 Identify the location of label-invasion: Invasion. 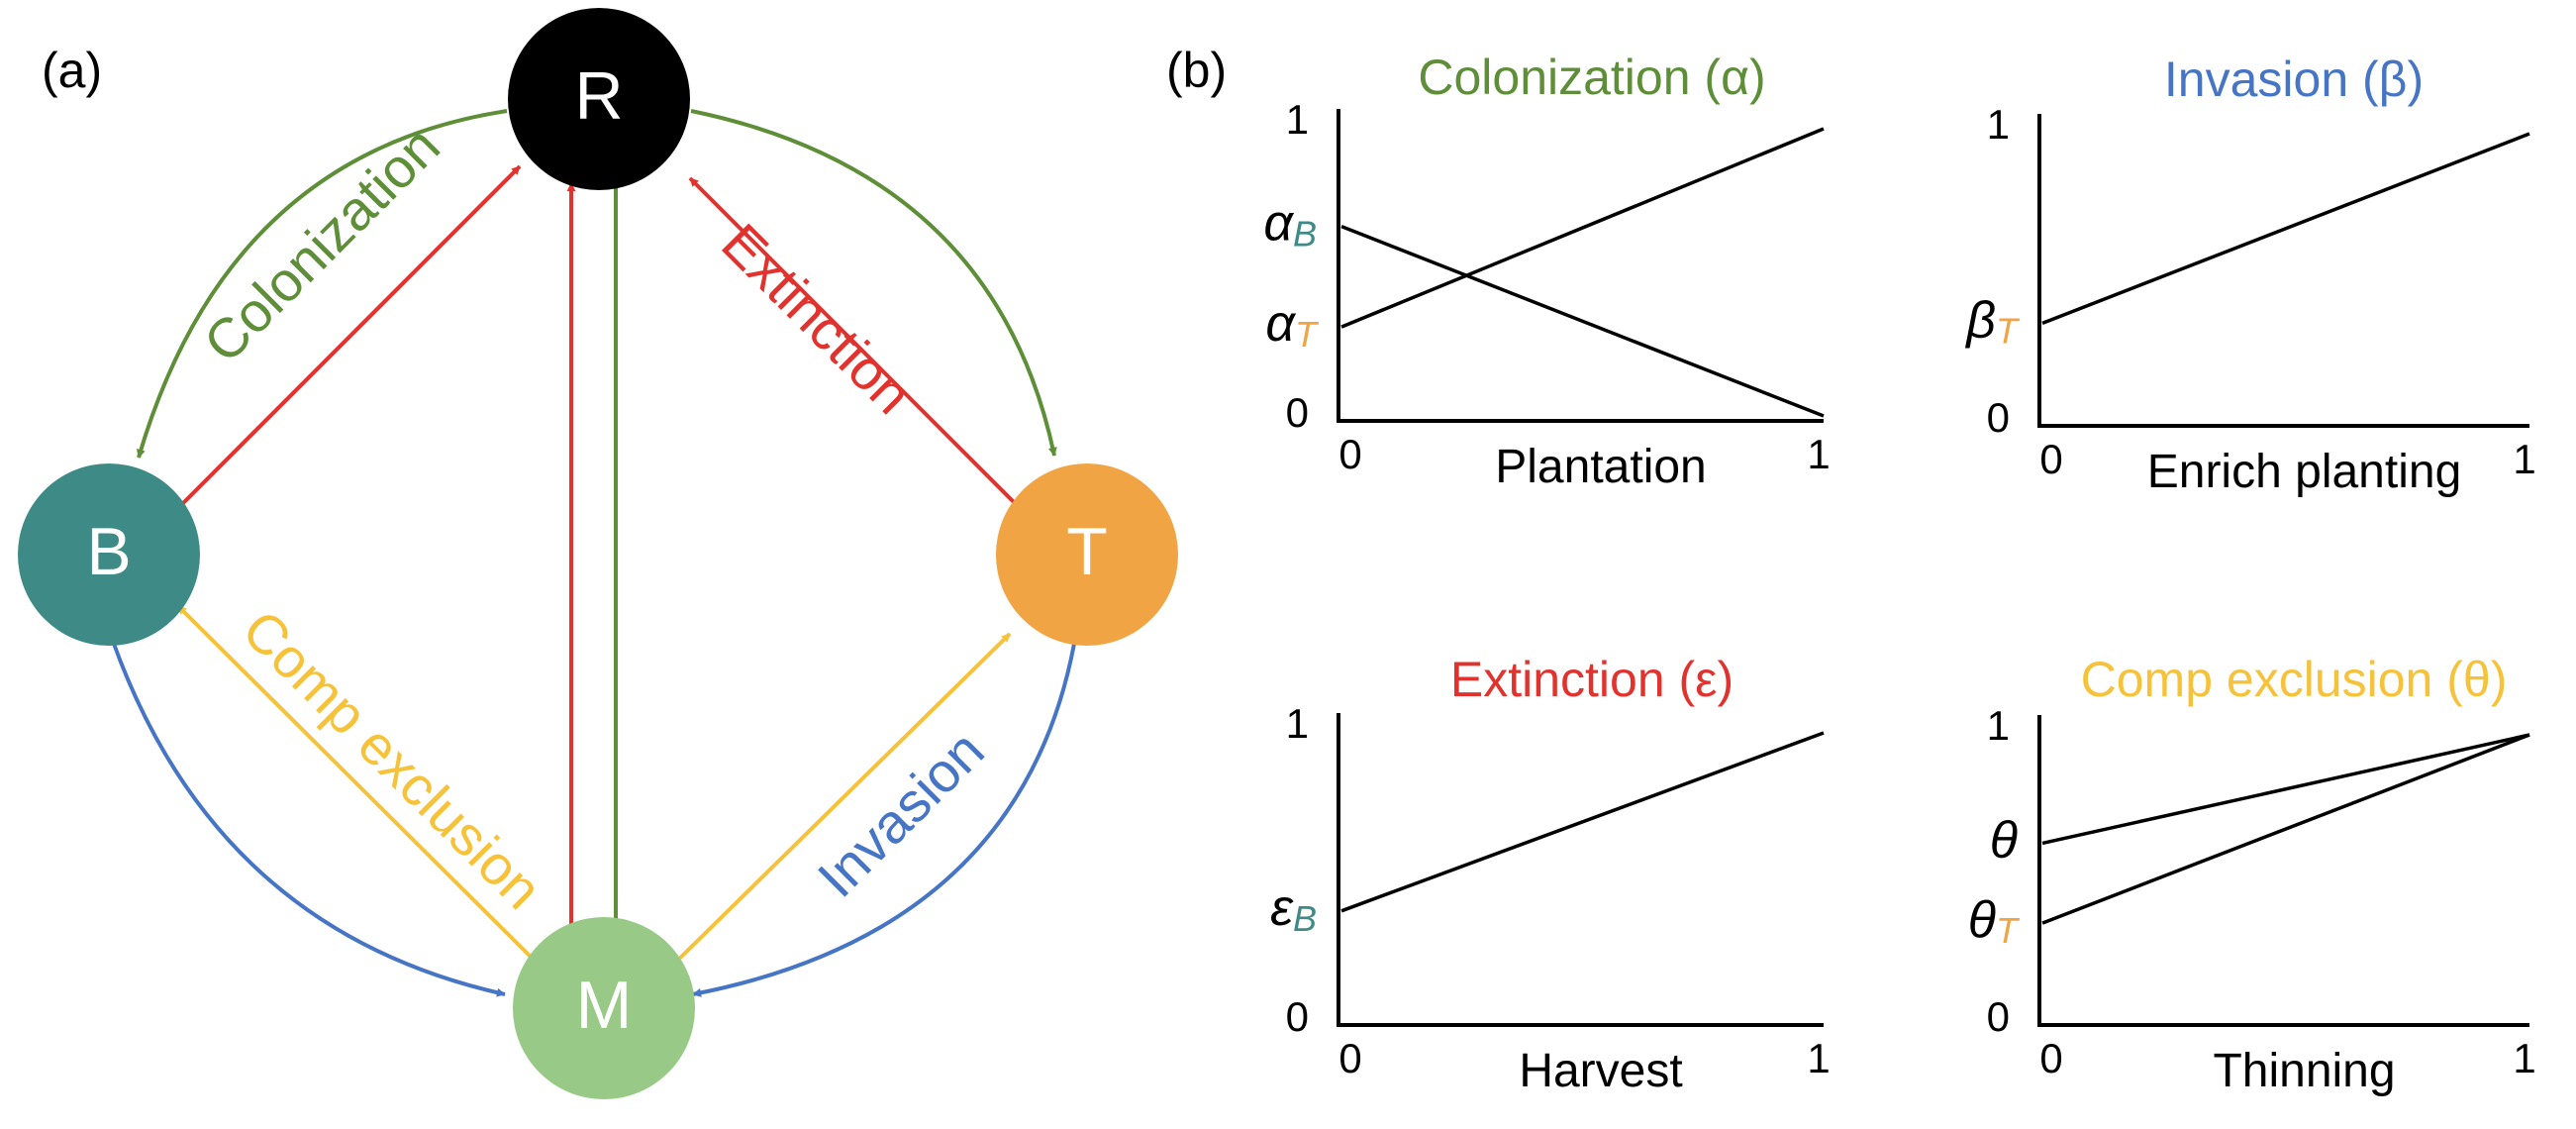
(901, 814).